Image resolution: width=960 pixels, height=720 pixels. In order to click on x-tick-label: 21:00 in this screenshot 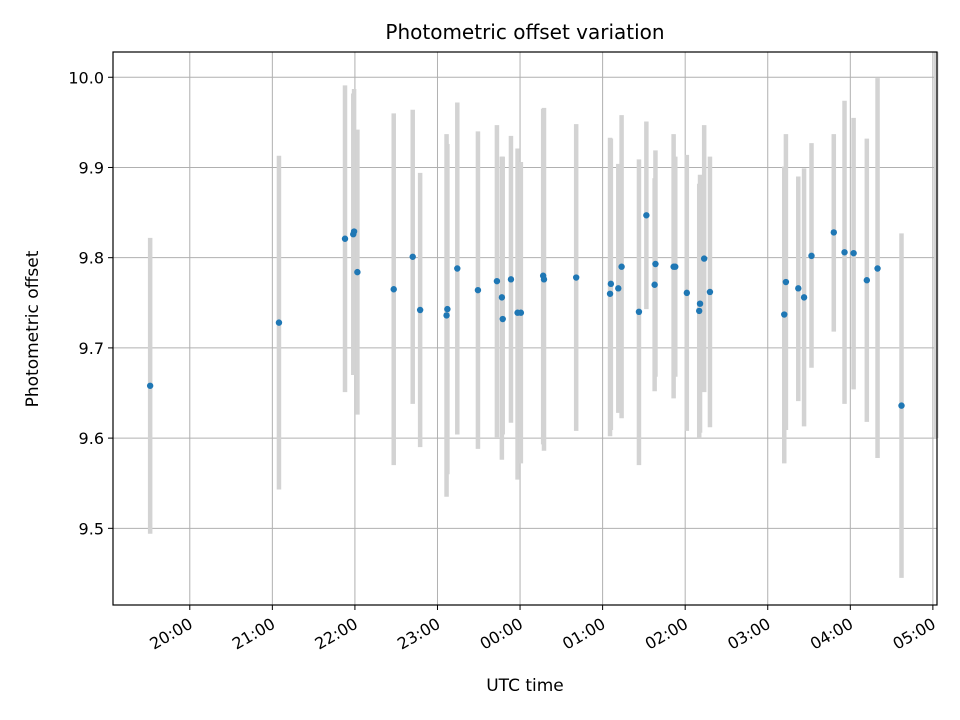, I will do `click(253, 634)`.